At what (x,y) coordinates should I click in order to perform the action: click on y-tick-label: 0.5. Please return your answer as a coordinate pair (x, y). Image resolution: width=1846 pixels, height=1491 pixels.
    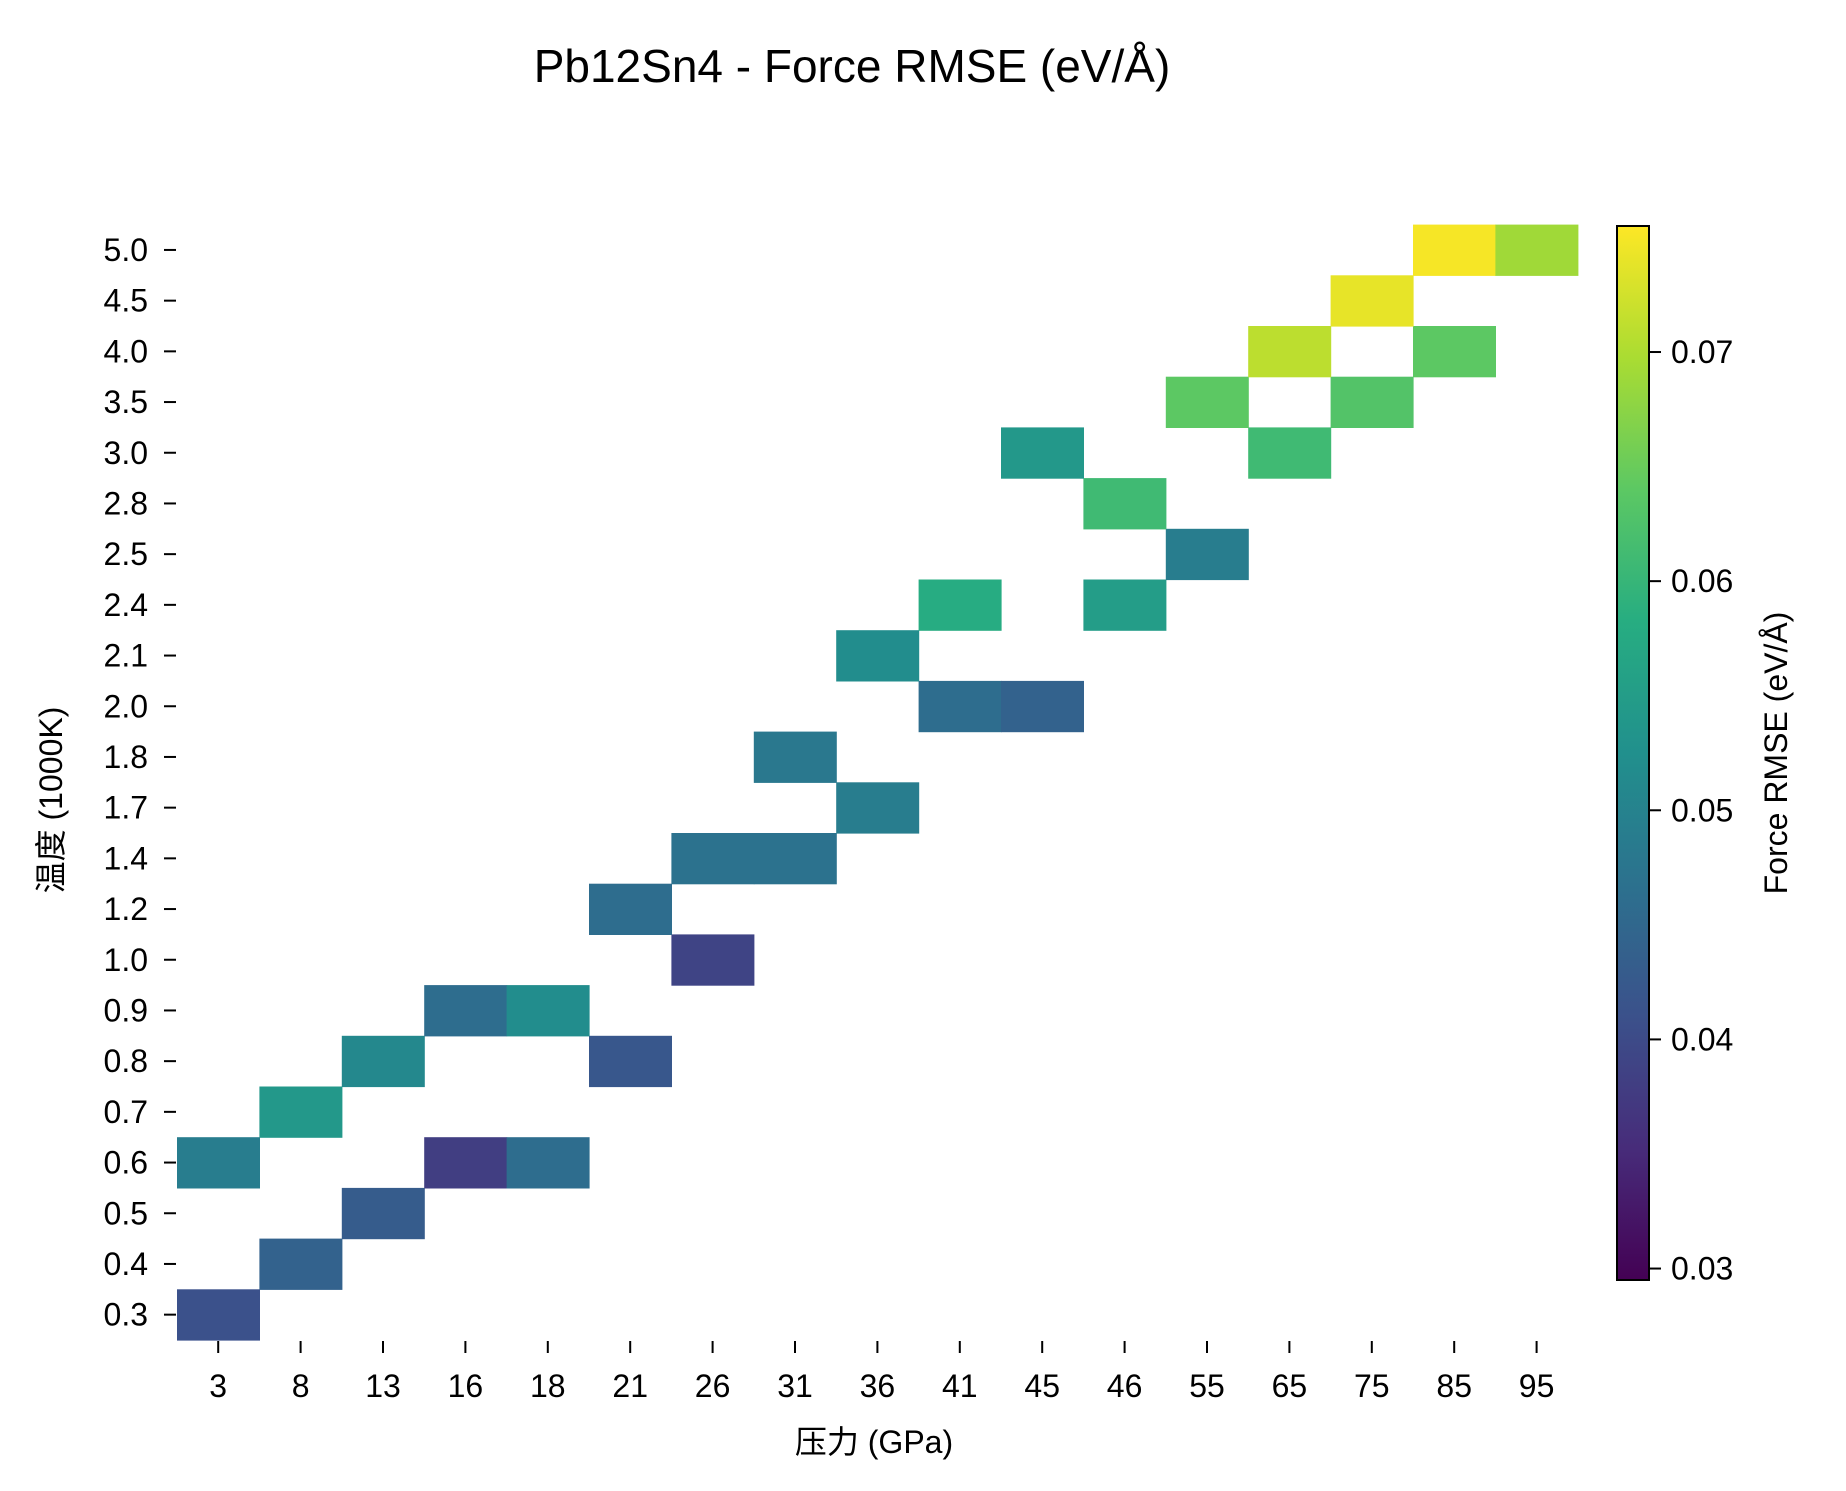
    Looking at the image, I should click on (126, 1213).